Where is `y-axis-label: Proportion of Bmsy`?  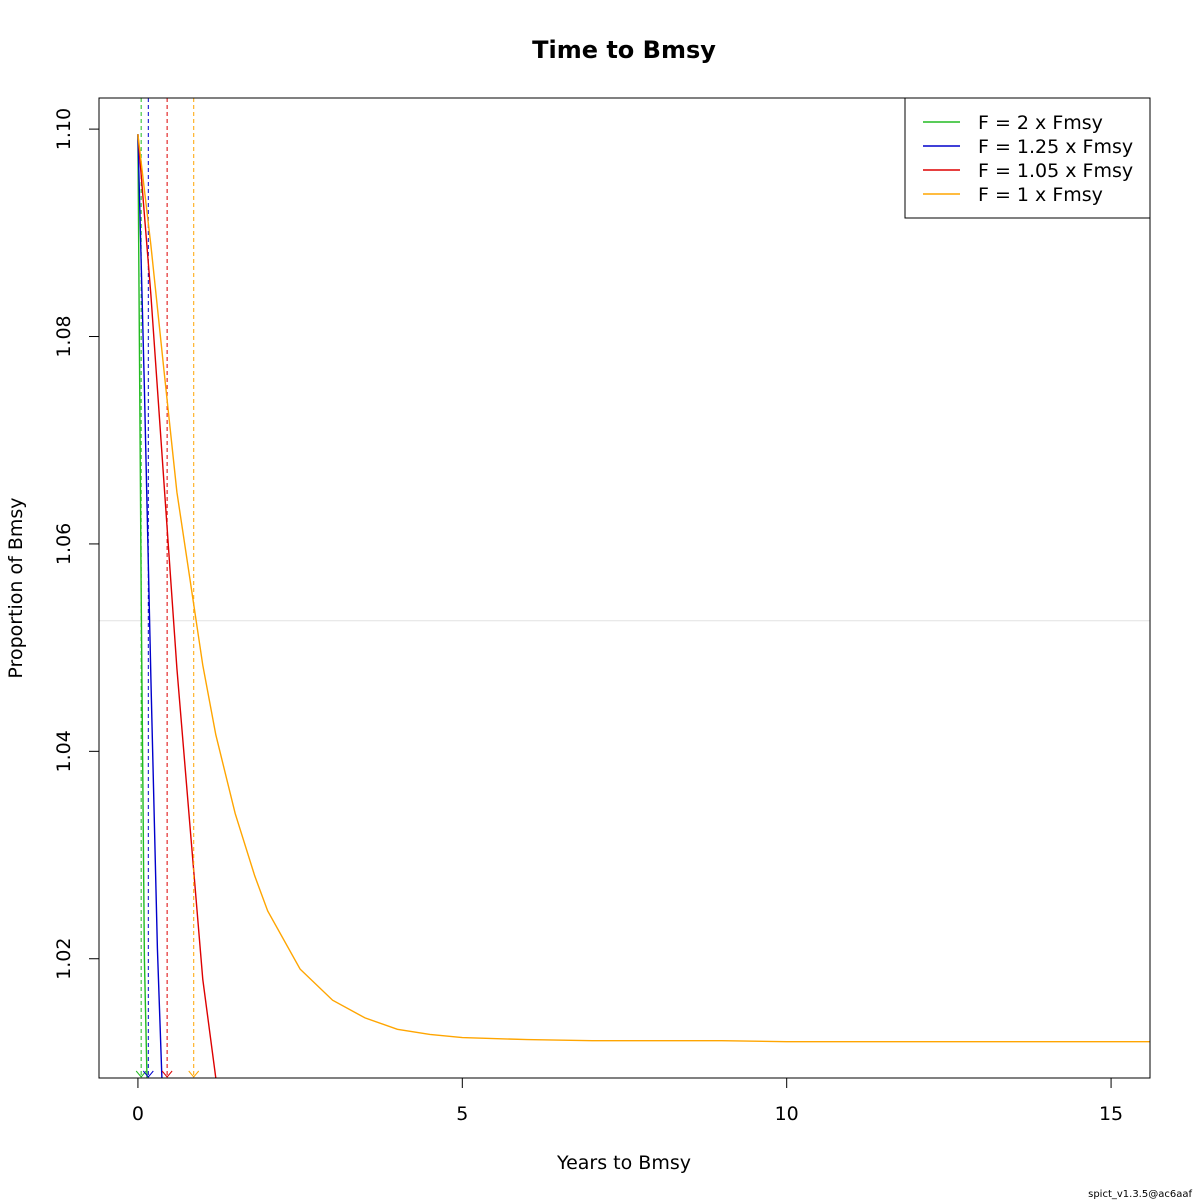 y-axis-label: Proportion of Bmsy is located at coordinates (16, 587).